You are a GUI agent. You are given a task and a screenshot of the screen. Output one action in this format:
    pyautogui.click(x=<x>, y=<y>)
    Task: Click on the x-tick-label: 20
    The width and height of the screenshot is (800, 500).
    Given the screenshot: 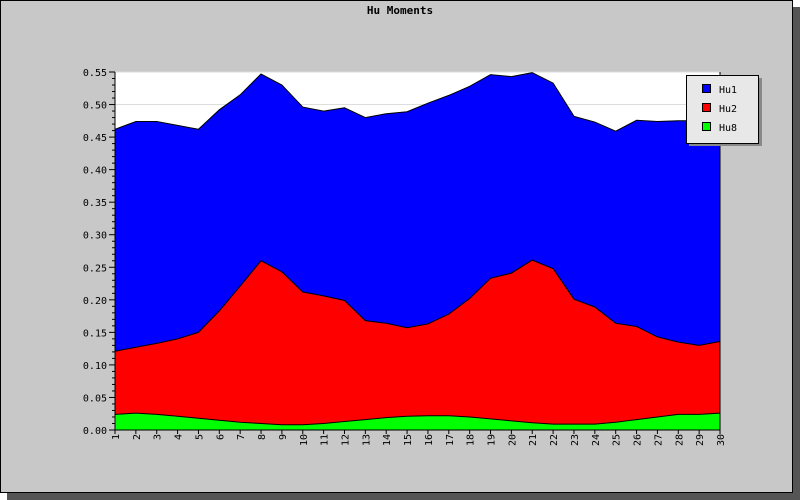 What is the action you would take?
    pyautogui.click(x=512, y=440)
    